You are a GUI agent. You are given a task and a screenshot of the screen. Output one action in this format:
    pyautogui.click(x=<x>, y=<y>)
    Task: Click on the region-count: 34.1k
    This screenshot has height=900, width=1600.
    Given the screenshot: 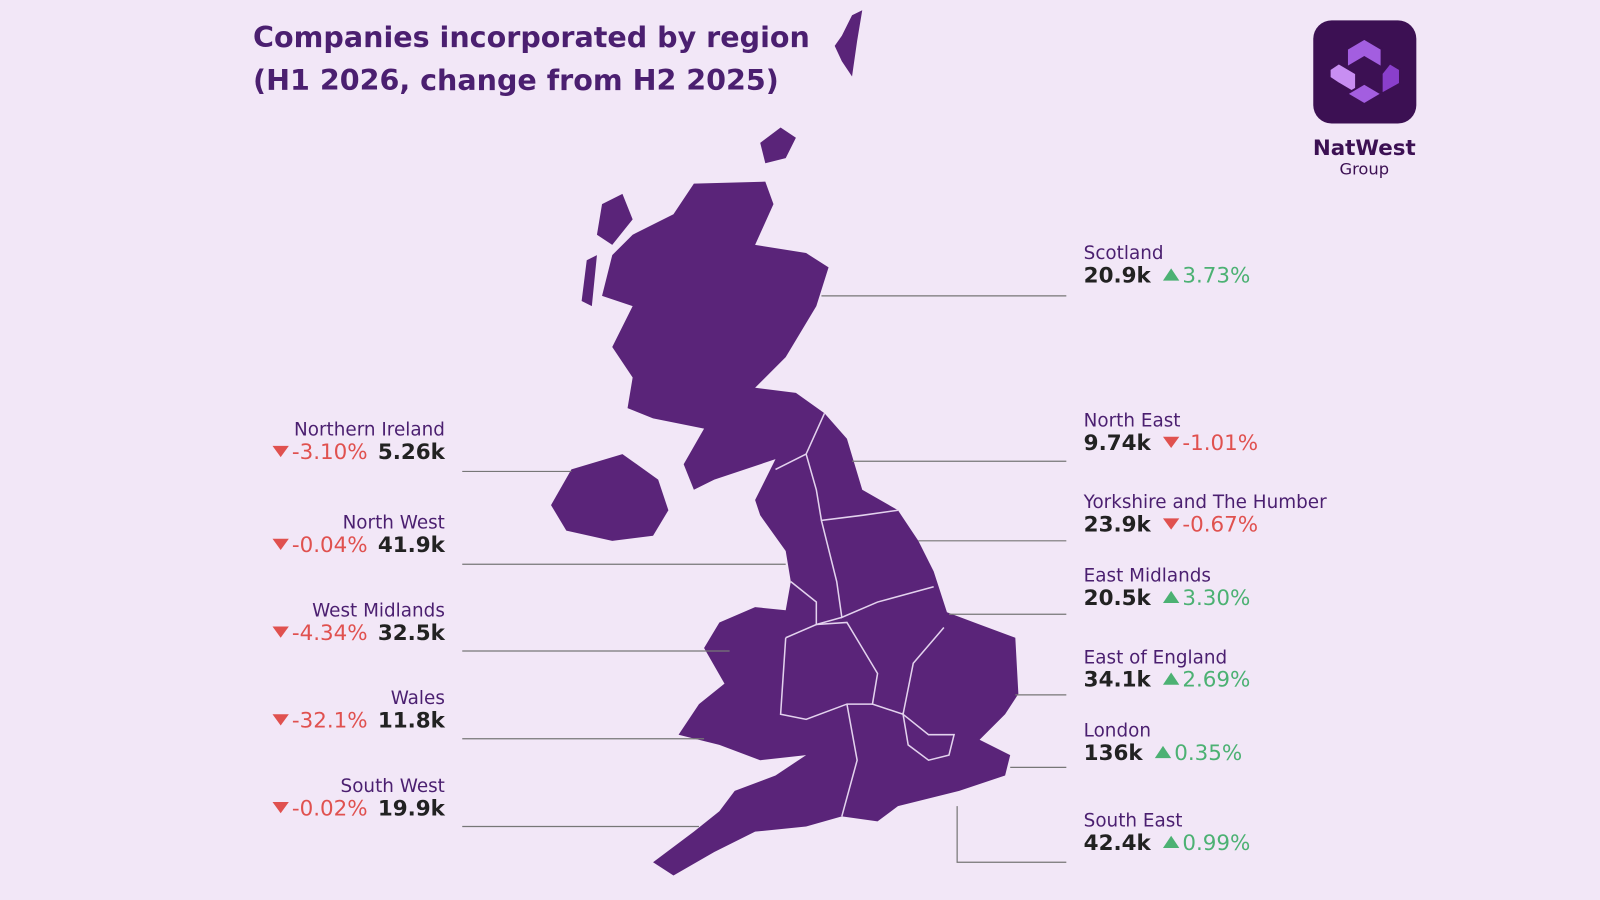 What is the action you would take?
    pyautogui.click(x=1118, y=680)
    